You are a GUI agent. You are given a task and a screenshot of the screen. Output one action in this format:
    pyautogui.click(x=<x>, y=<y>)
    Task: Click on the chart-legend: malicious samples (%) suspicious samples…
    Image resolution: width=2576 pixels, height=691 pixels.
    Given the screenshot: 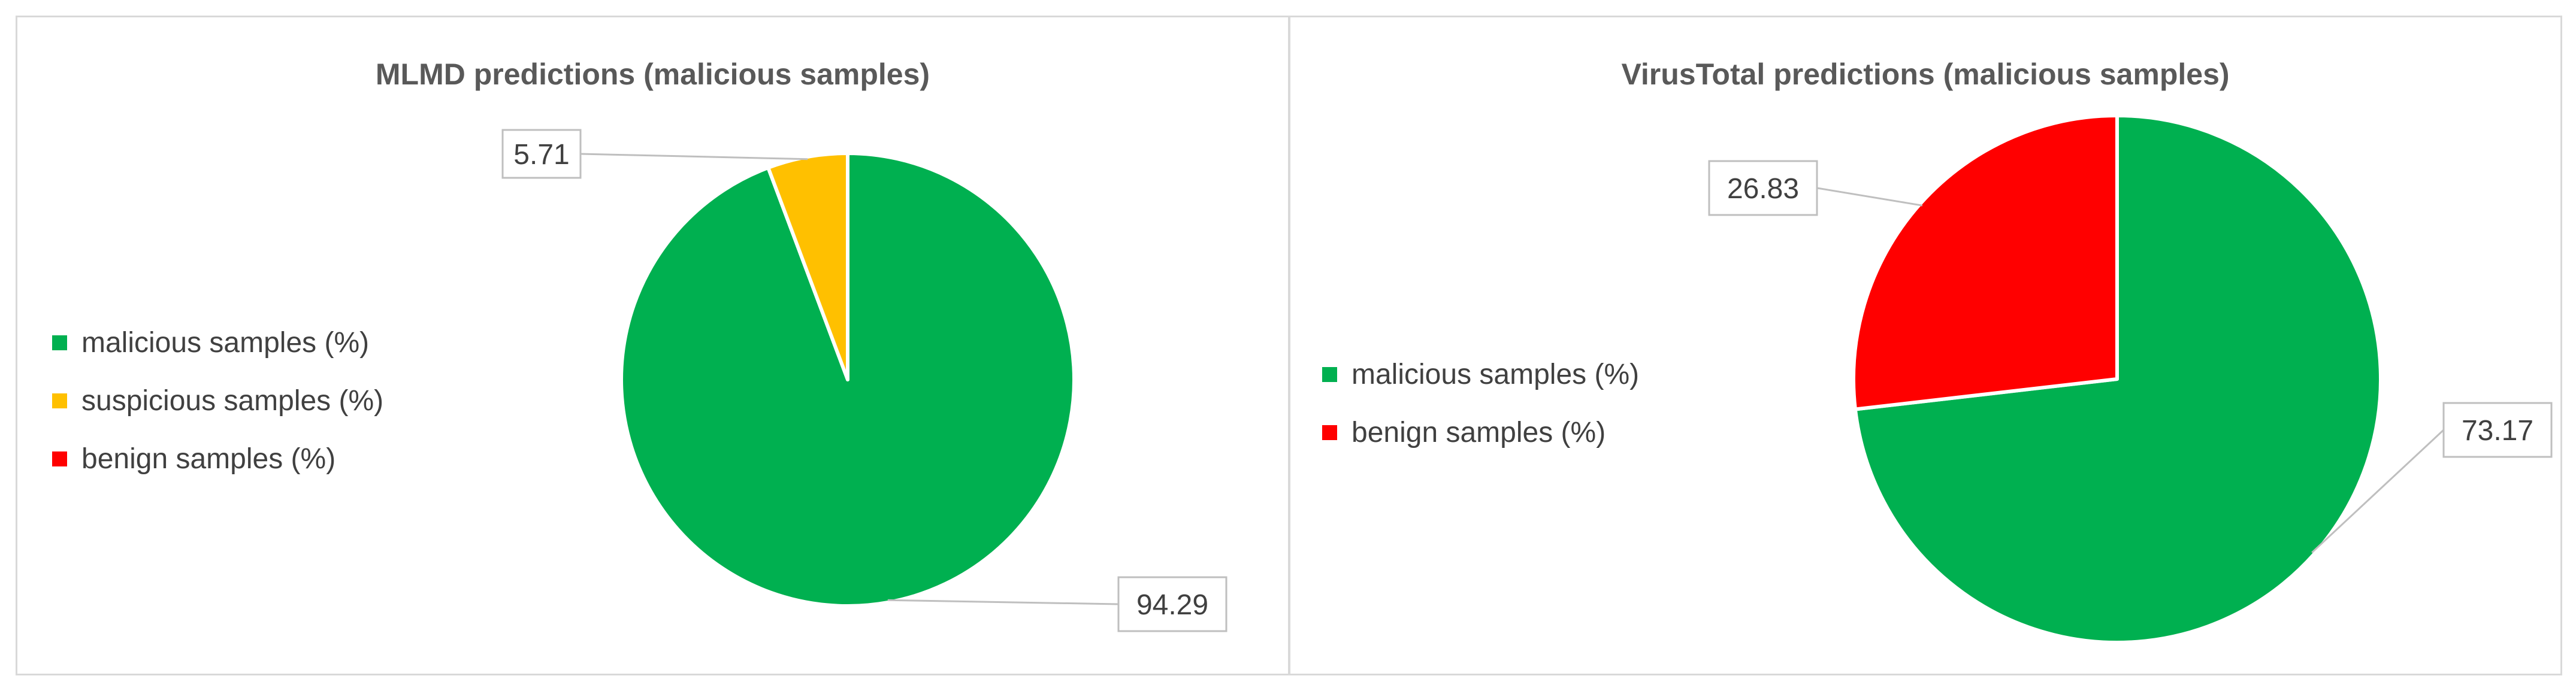 What is the action you would take?
    pyautogui.click(x=217, y=401)
    